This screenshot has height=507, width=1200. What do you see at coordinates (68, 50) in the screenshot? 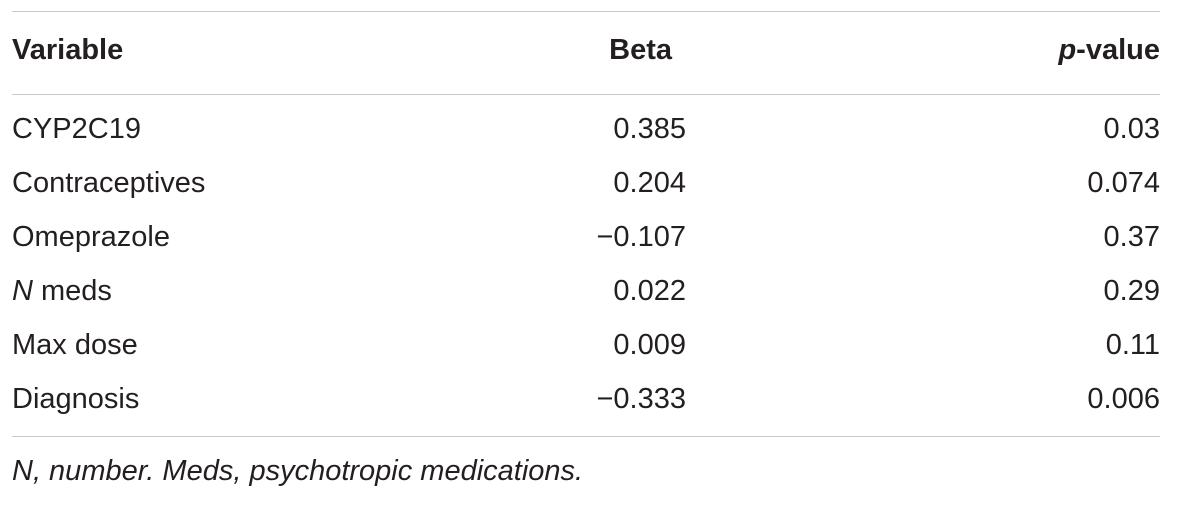
I see `header-variable: Variable` at bounding box center [68, 50].